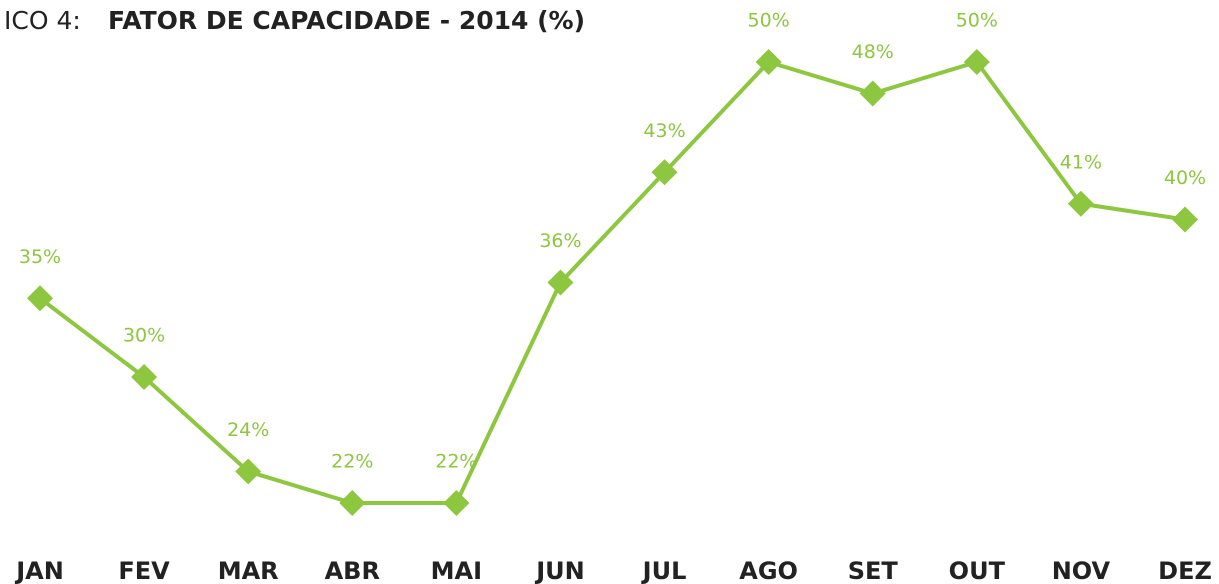 The height and width of the screenshot is (584, 1219). I want to click on data-label: 30%, so click(144, 336).